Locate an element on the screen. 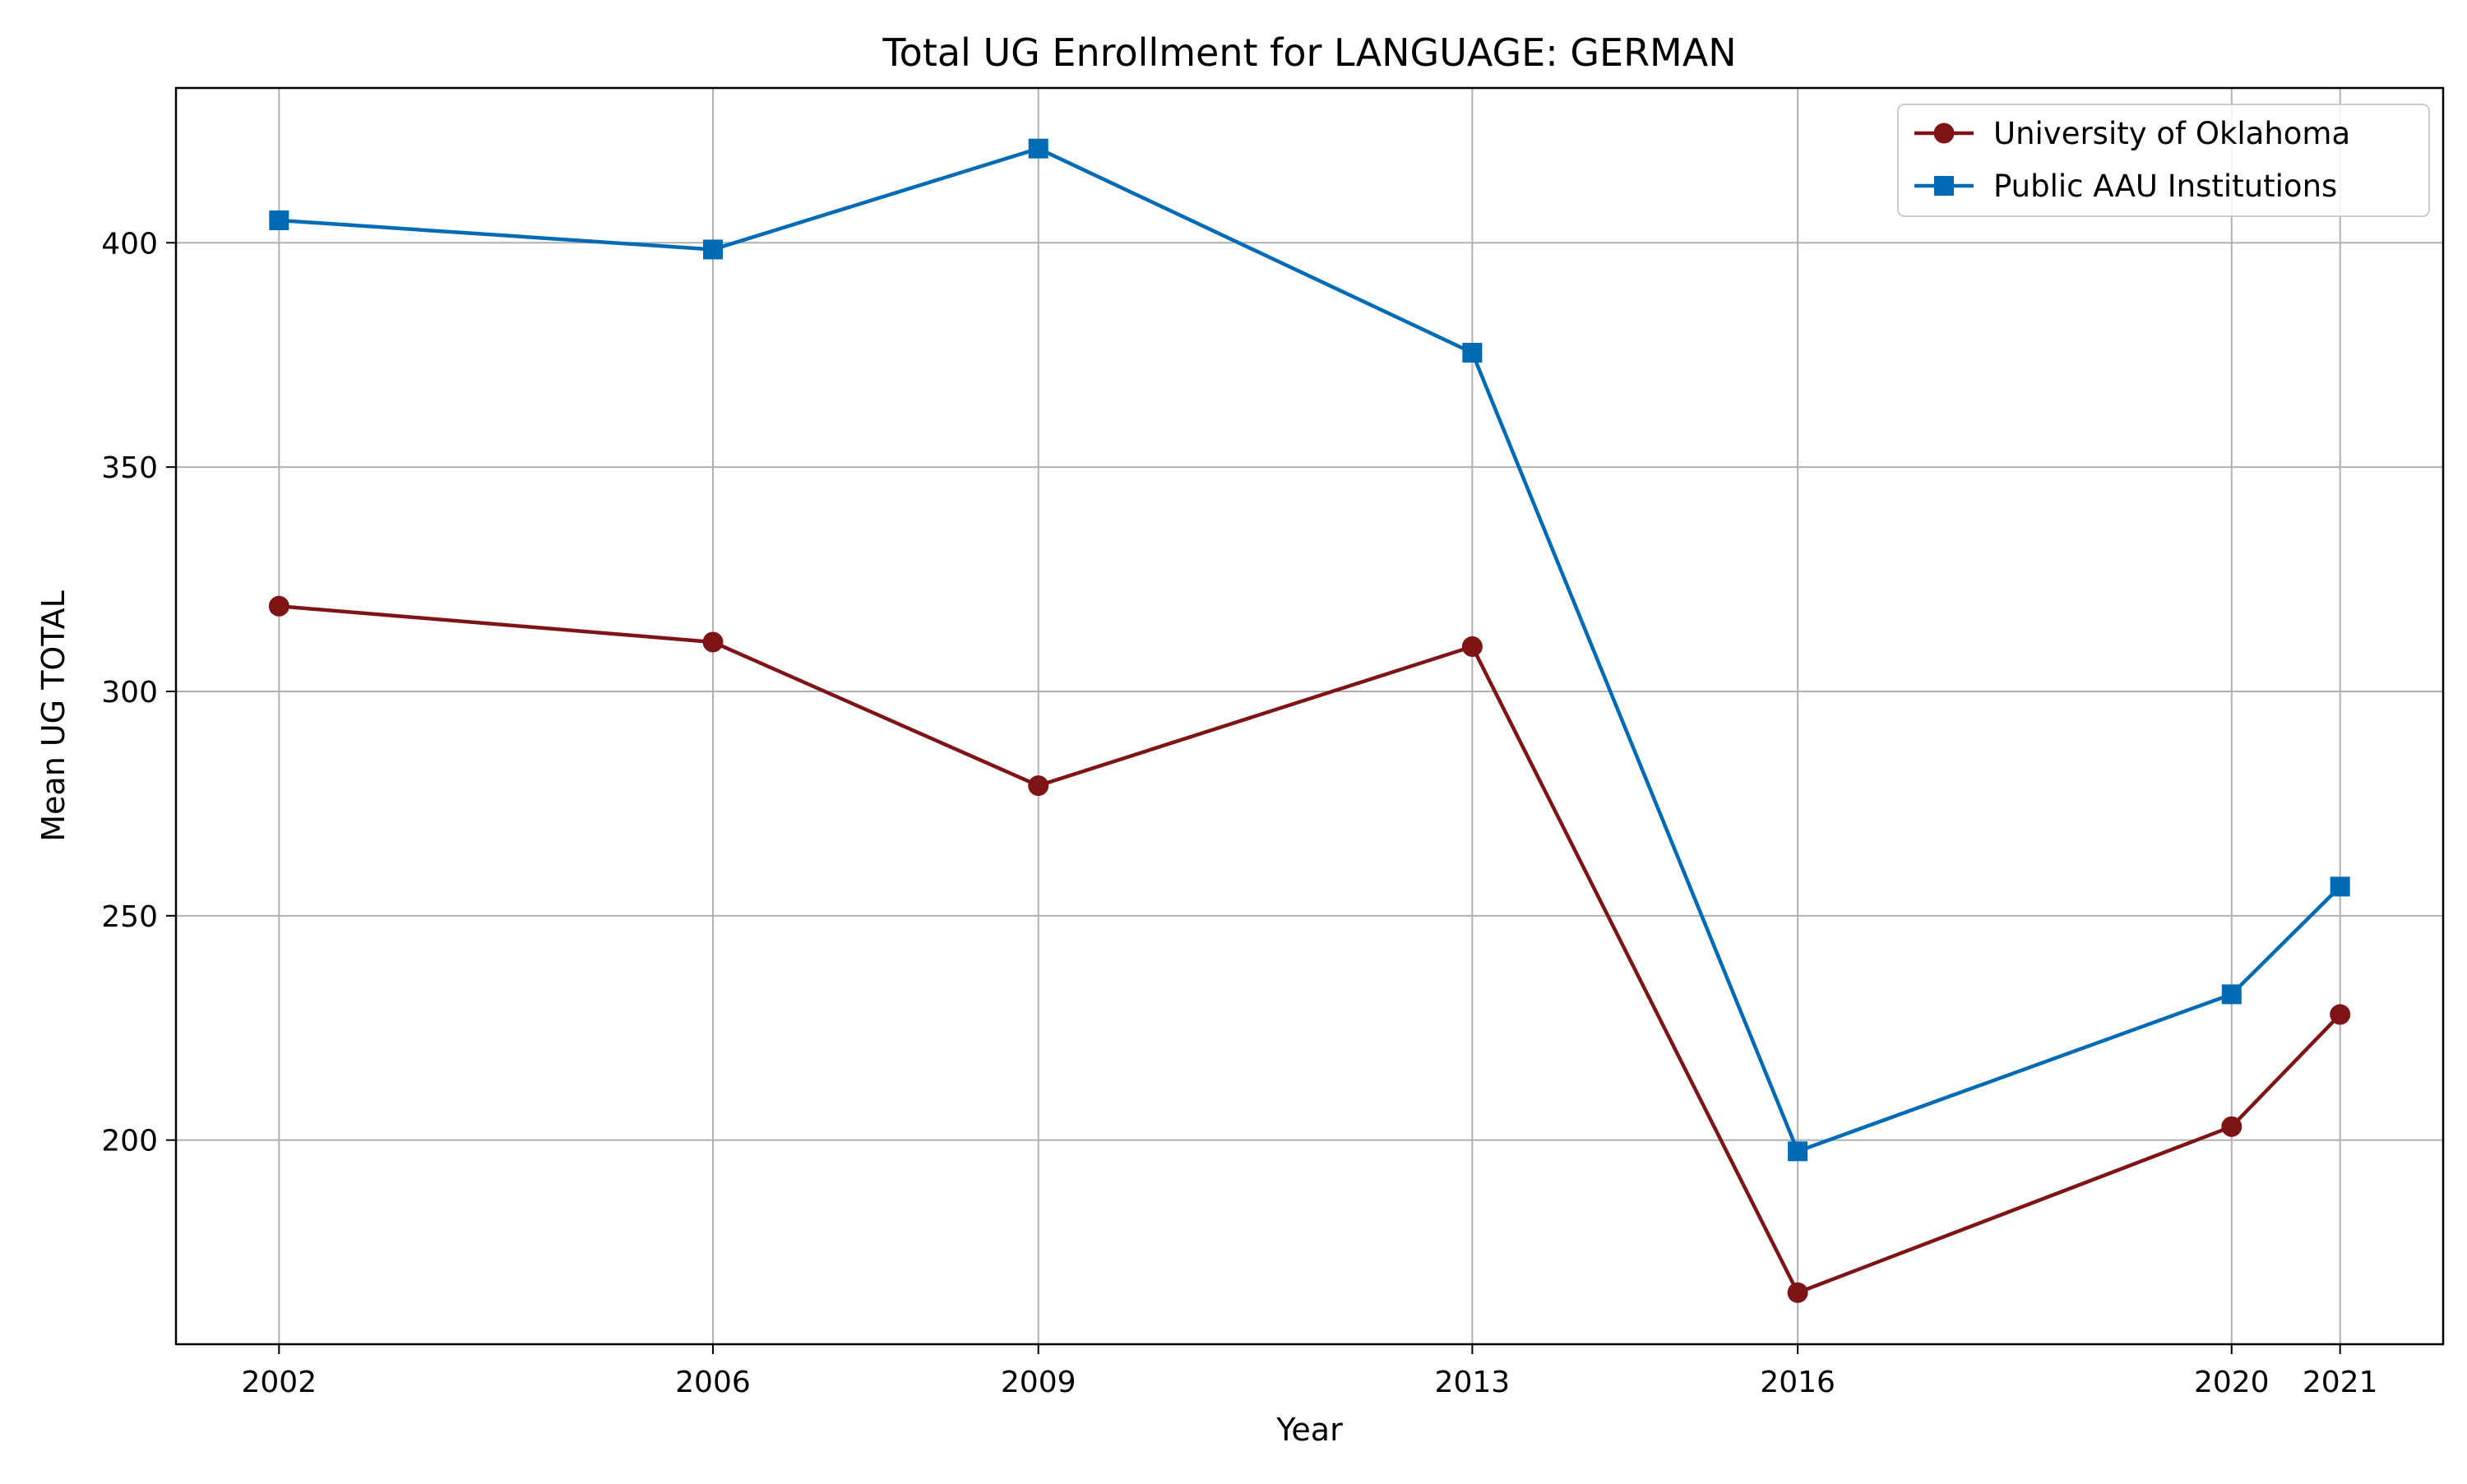 This screenshot has height=1484, width=2467. x-tick-label: 2002 is located at coordinates (279, 1382).